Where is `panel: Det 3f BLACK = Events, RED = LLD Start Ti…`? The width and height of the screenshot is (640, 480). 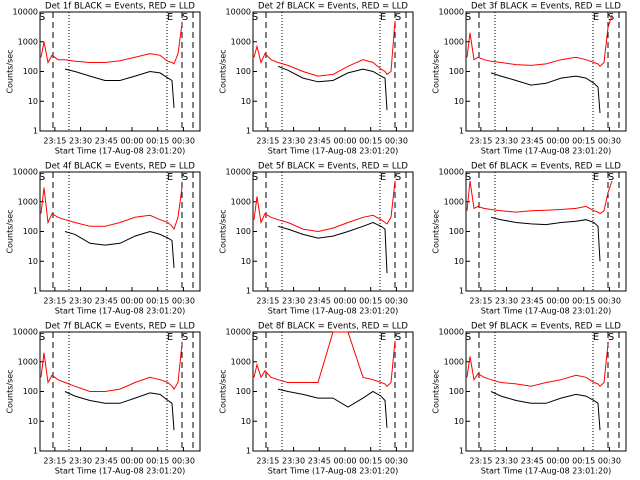
panel: Det 3f BLACK = Events, RED = LLD Start Ti… is located at coordinates (529, 79).